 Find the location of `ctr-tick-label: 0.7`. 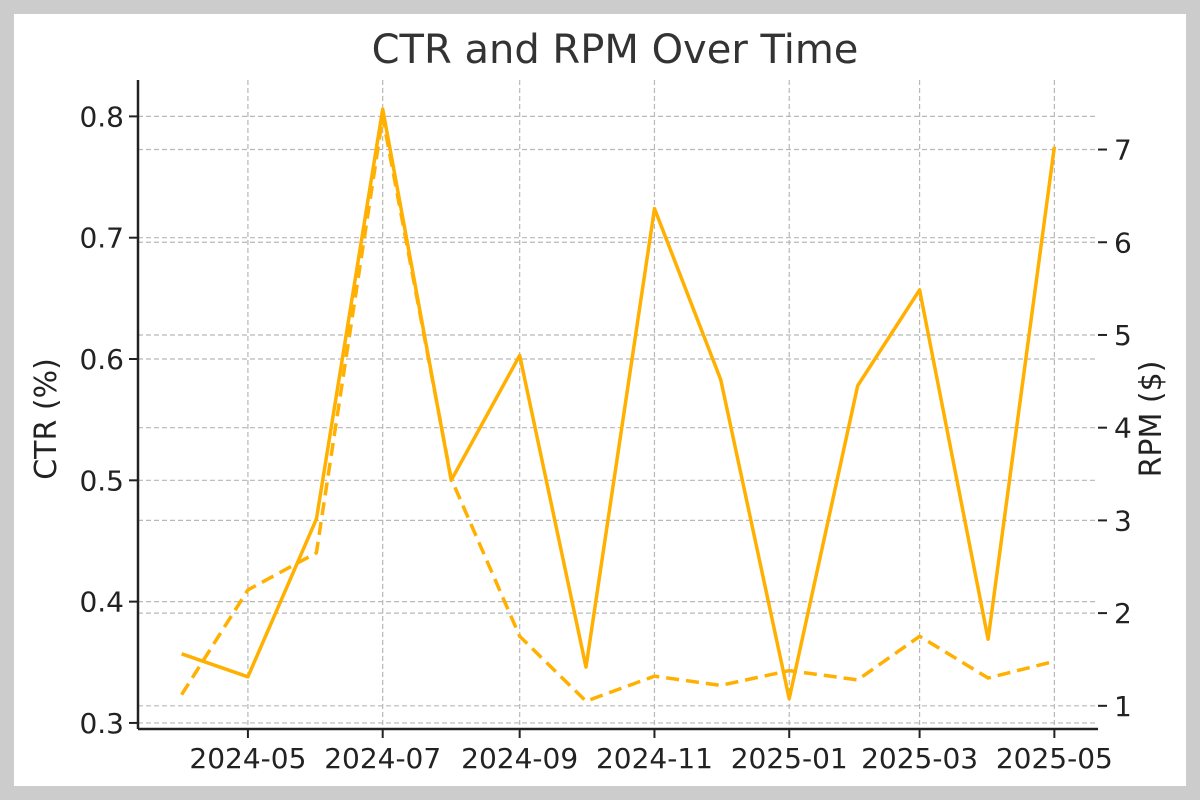

ctr-tick-label: 0.7 is located at coordinates (101, 238).